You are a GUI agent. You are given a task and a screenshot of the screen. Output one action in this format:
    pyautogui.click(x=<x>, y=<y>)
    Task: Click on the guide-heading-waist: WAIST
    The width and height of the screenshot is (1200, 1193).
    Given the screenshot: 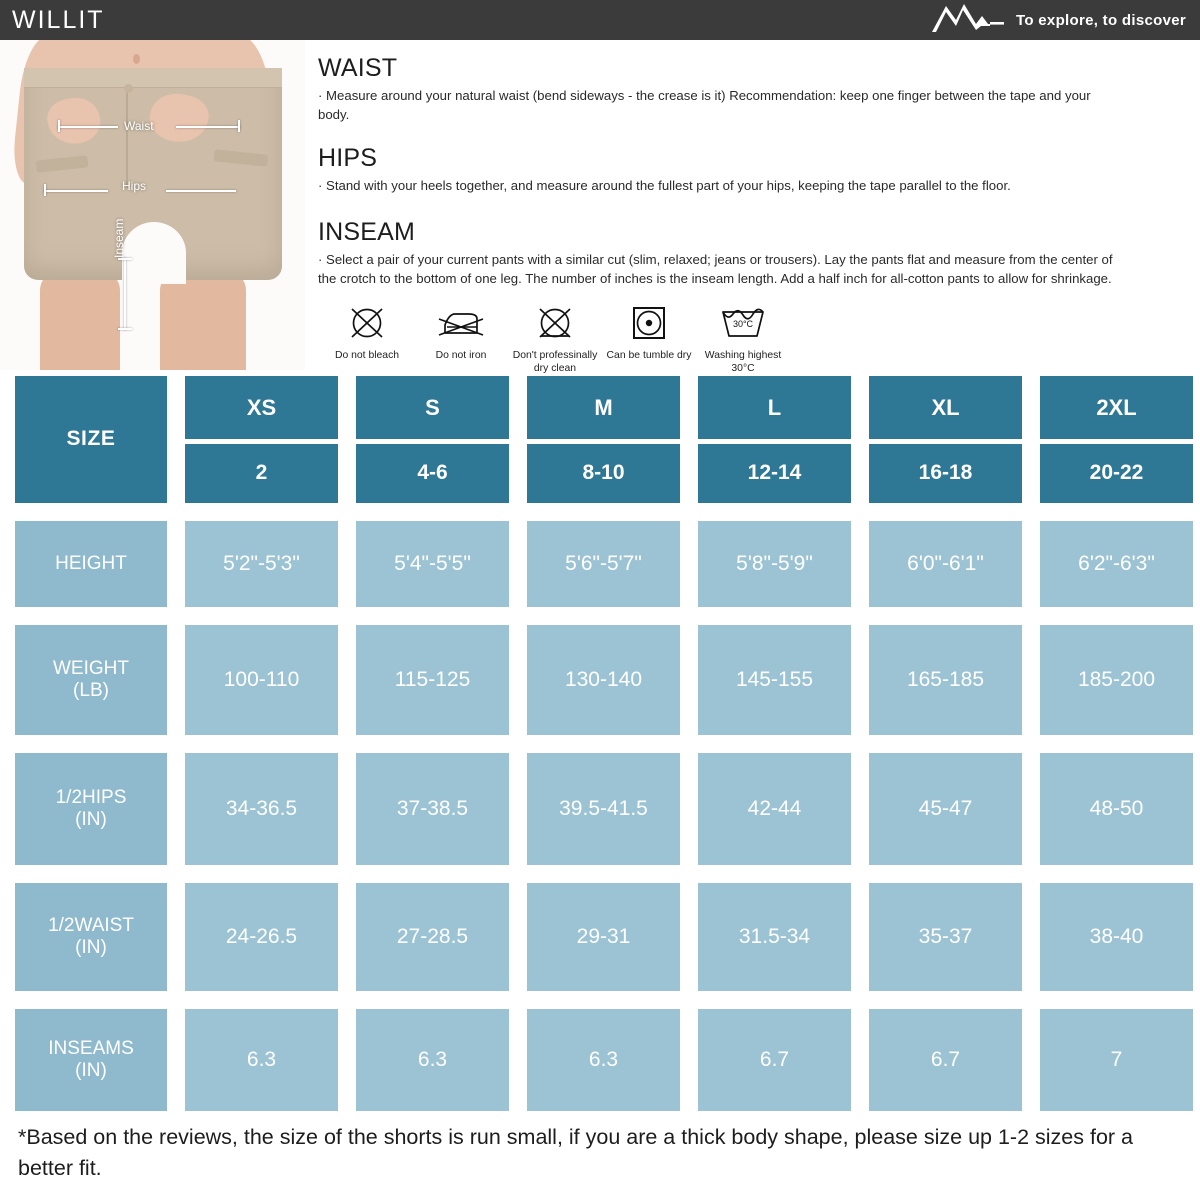 What is the action you would take?
    pyautogui.click(x=358, y=68)
    